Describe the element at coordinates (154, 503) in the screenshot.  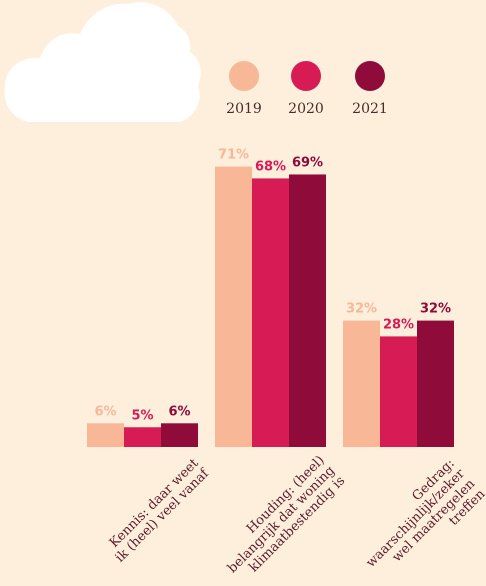
I see `category-label-line: Kennis: daar weet` at that location.